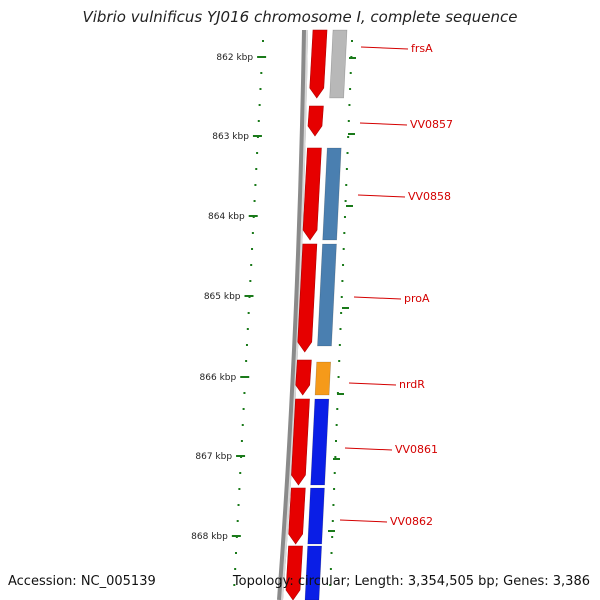 The width and height of the screenshot is (600, 600). I want to click on chromosome-backbone, so click(292, 314).